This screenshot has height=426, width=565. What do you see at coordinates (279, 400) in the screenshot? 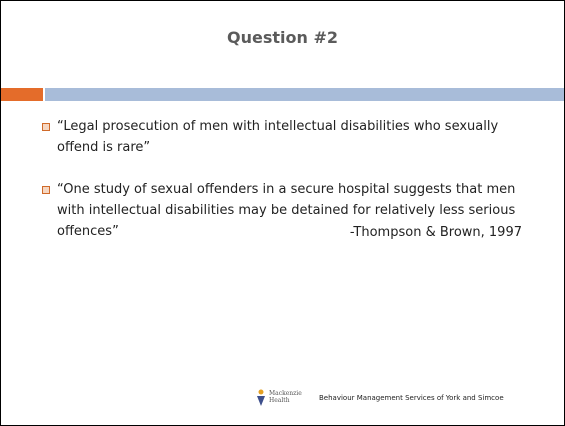
I see `logo-line: Health` at bounding box center [279, 400].